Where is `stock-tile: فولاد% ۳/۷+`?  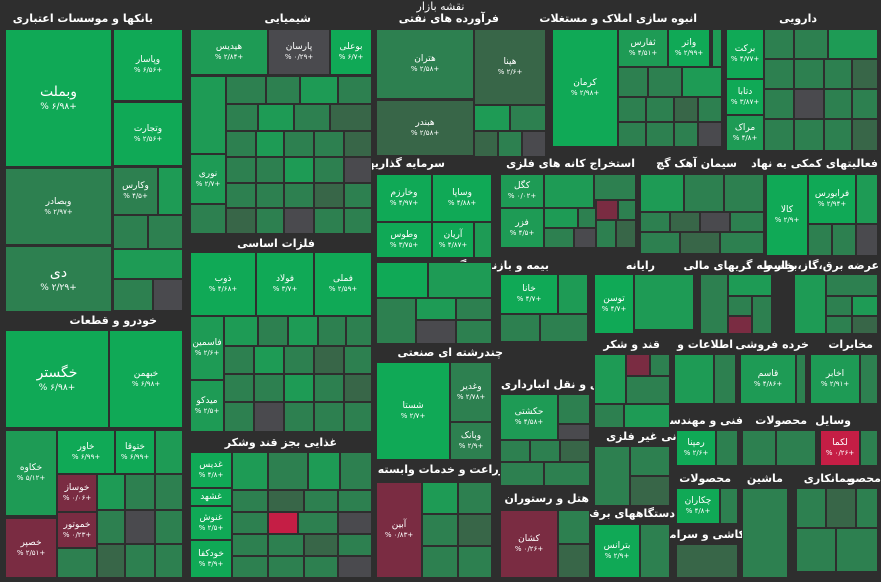 stock-tile: فولاد% ۳/۷+ is located at coordinates (285, 284).